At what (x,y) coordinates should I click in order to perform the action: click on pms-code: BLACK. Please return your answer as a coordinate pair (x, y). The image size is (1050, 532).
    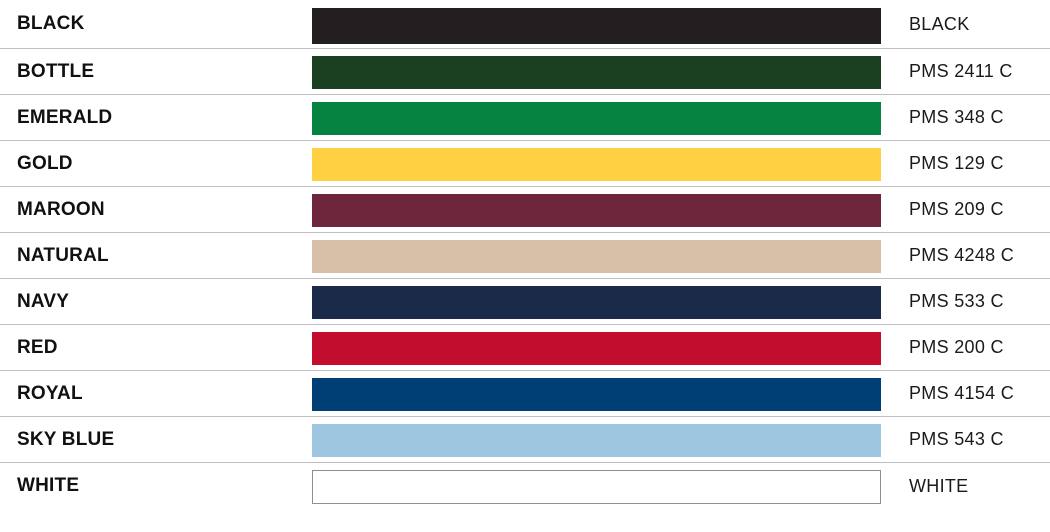
    Looking at the image, I should click on (939, 23).